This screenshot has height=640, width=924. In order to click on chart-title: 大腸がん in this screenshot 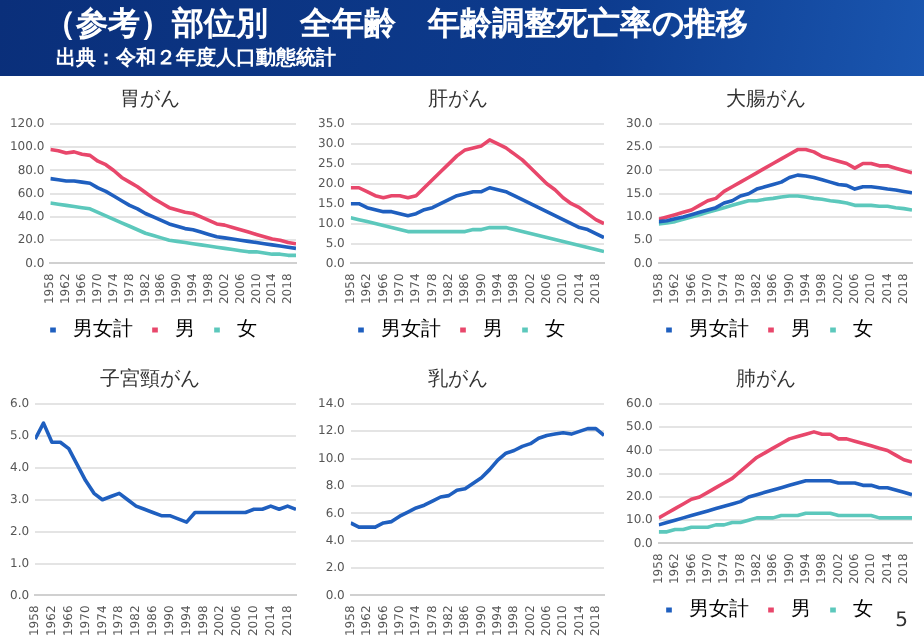, I will do `click(766, 99)`.